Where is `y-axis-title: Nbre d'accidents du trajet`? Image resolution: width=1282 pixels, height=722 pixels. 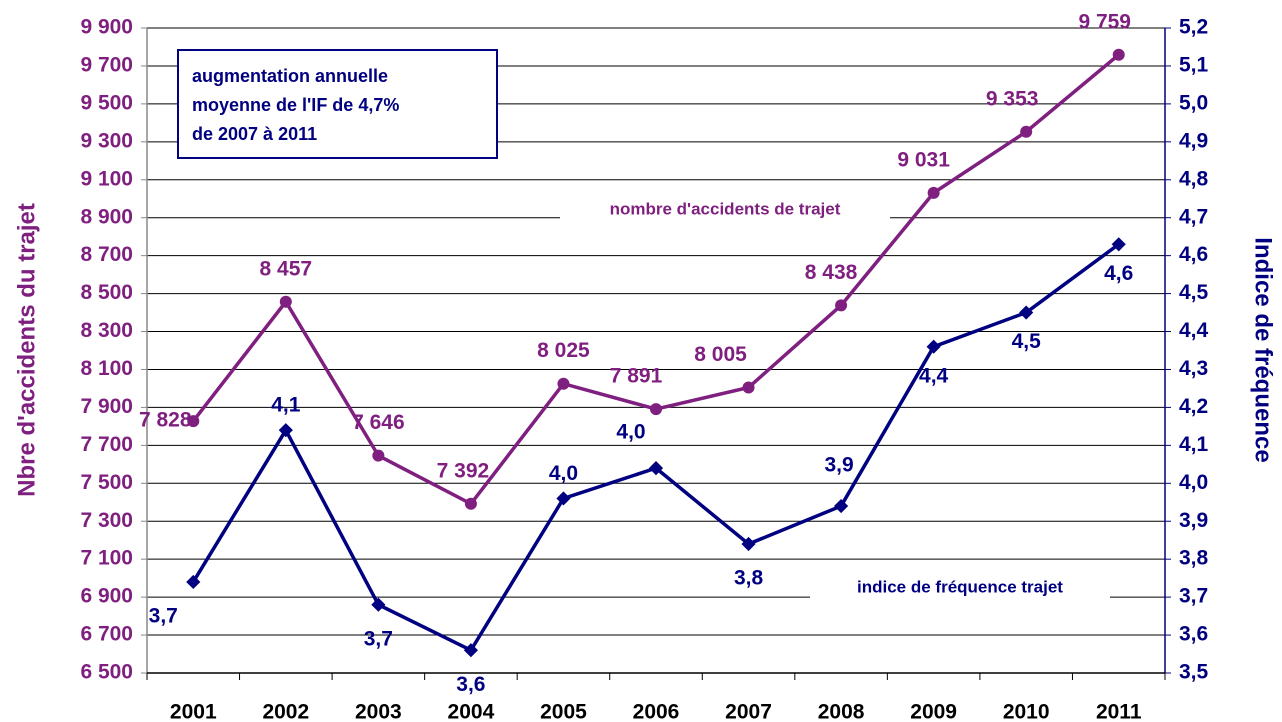 y-axis-title: Nbre d'accidents du trajet is located at coordinates (26, 350).